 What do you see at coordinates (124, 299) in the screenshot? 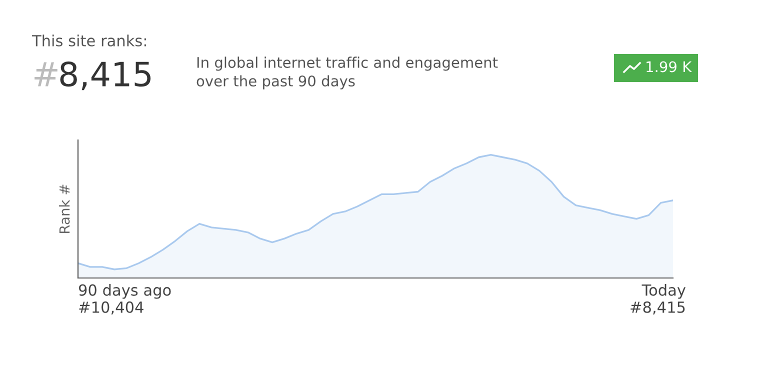
I see `text: 90 days ago #10,404` at bounding box center [124, 299].